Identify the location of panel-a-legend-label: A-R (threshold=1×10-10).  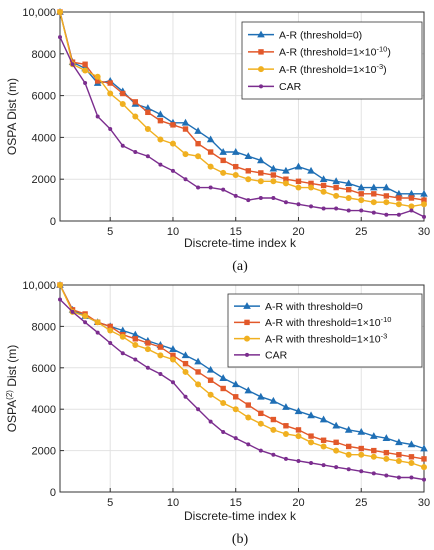
(335, 51).